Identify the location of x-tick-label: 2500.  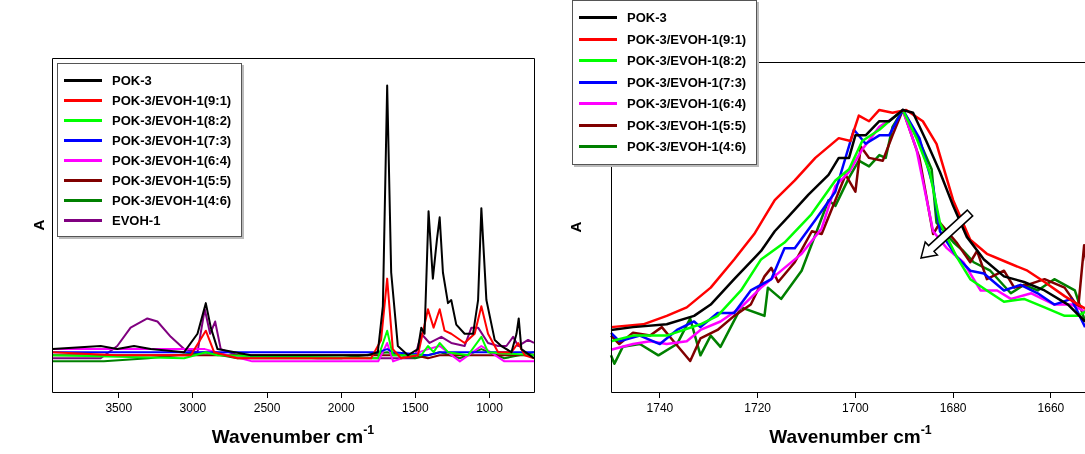
(267, 407).